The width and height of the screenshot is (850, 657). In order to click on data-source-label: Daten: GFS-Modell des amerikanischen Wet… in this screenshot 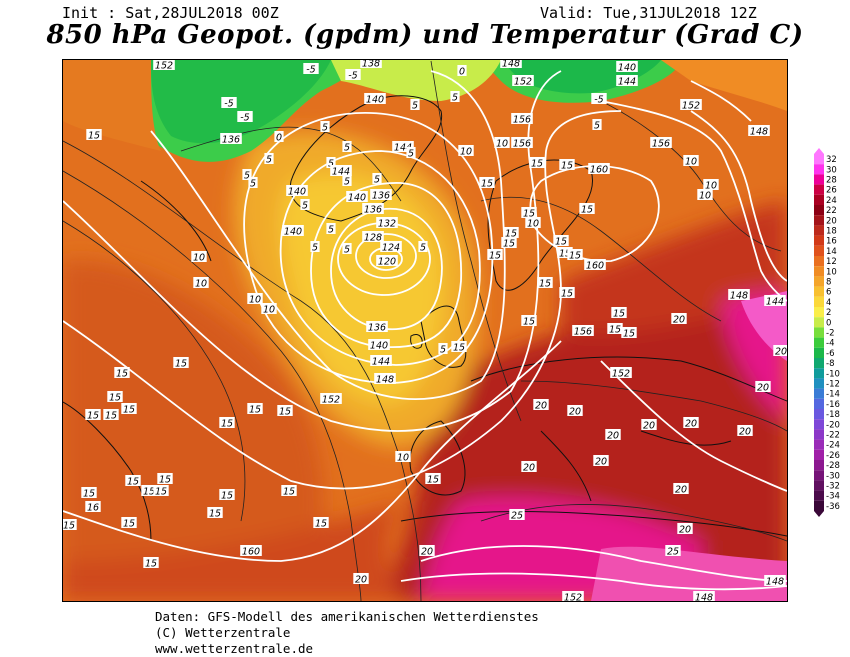, I will do `click(347, 616)`.